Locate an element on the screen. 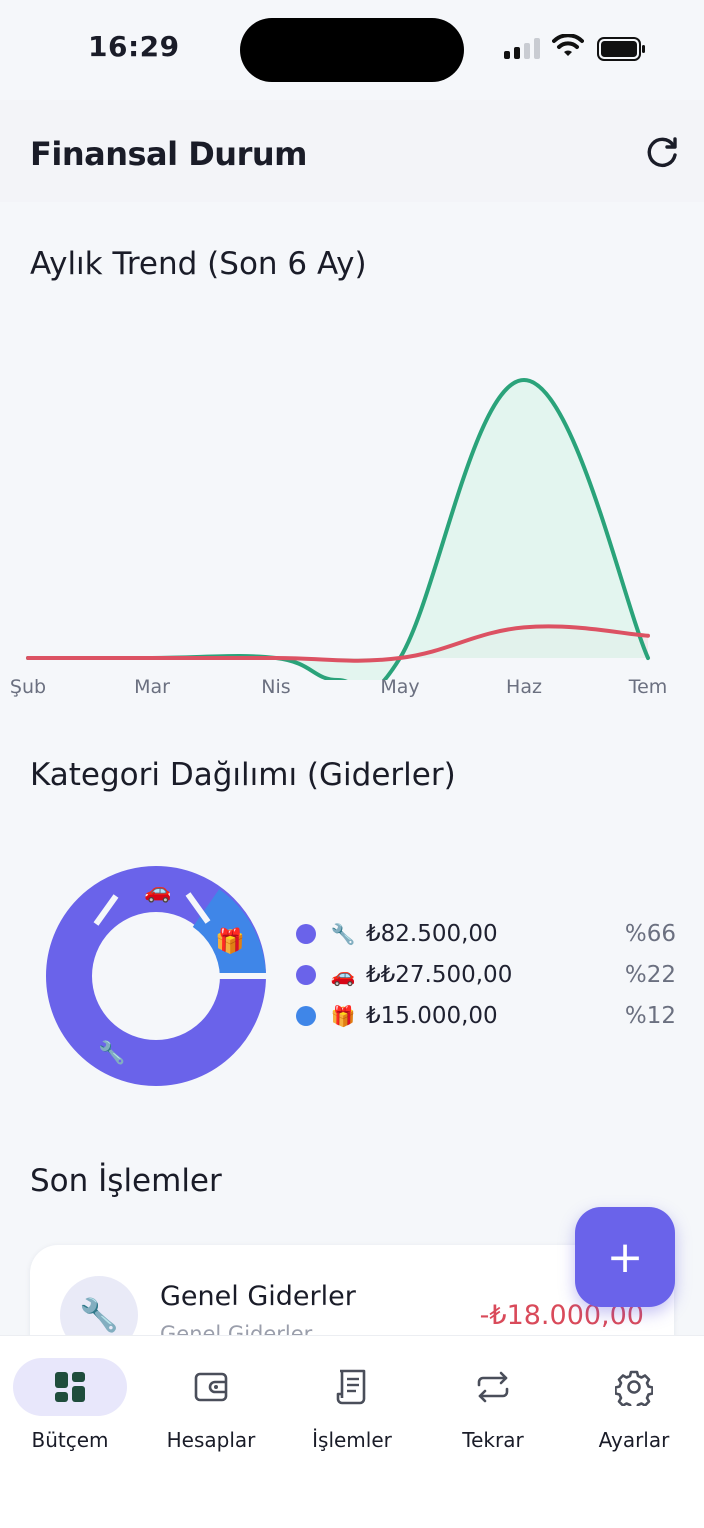 The height and width of the screenshot is (1528, 704). nav-item-butcem: Bütçem is located at coordinates (70, 1408).